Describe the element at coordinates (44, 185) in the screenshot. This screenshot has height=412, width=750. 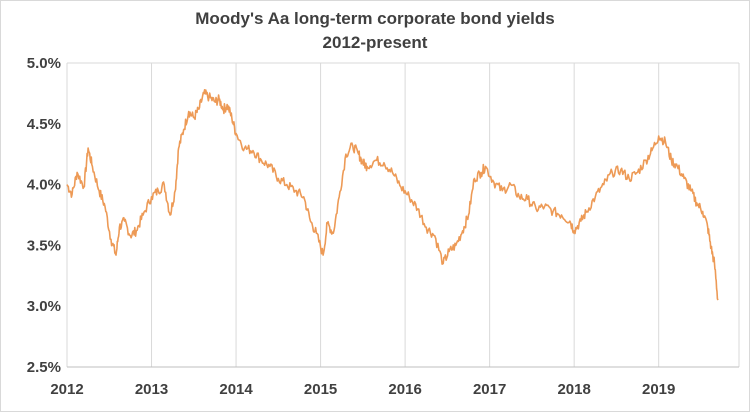
I see `y-tick-label: 4.0%` at that location.